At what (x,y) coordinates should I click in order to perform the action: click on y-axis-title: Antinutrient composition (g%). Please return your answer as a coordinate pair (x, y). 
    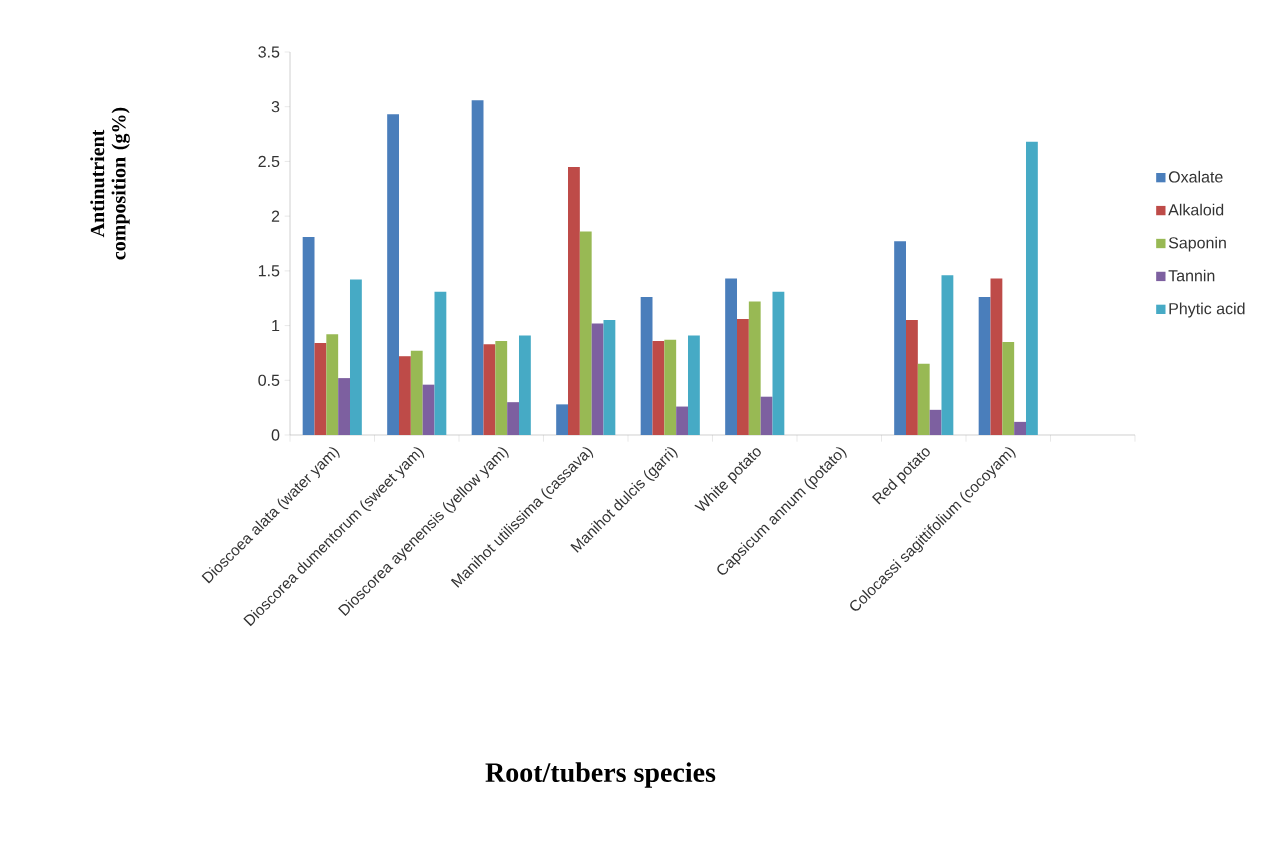
    Looking at the image, I should click on (110, 183).